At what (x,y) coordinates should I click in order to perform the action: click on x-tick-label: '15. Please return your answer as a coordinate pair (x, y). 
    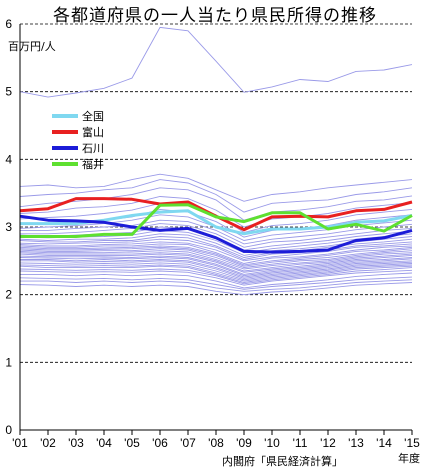
    Looking at the image, I should click on (412, 443).